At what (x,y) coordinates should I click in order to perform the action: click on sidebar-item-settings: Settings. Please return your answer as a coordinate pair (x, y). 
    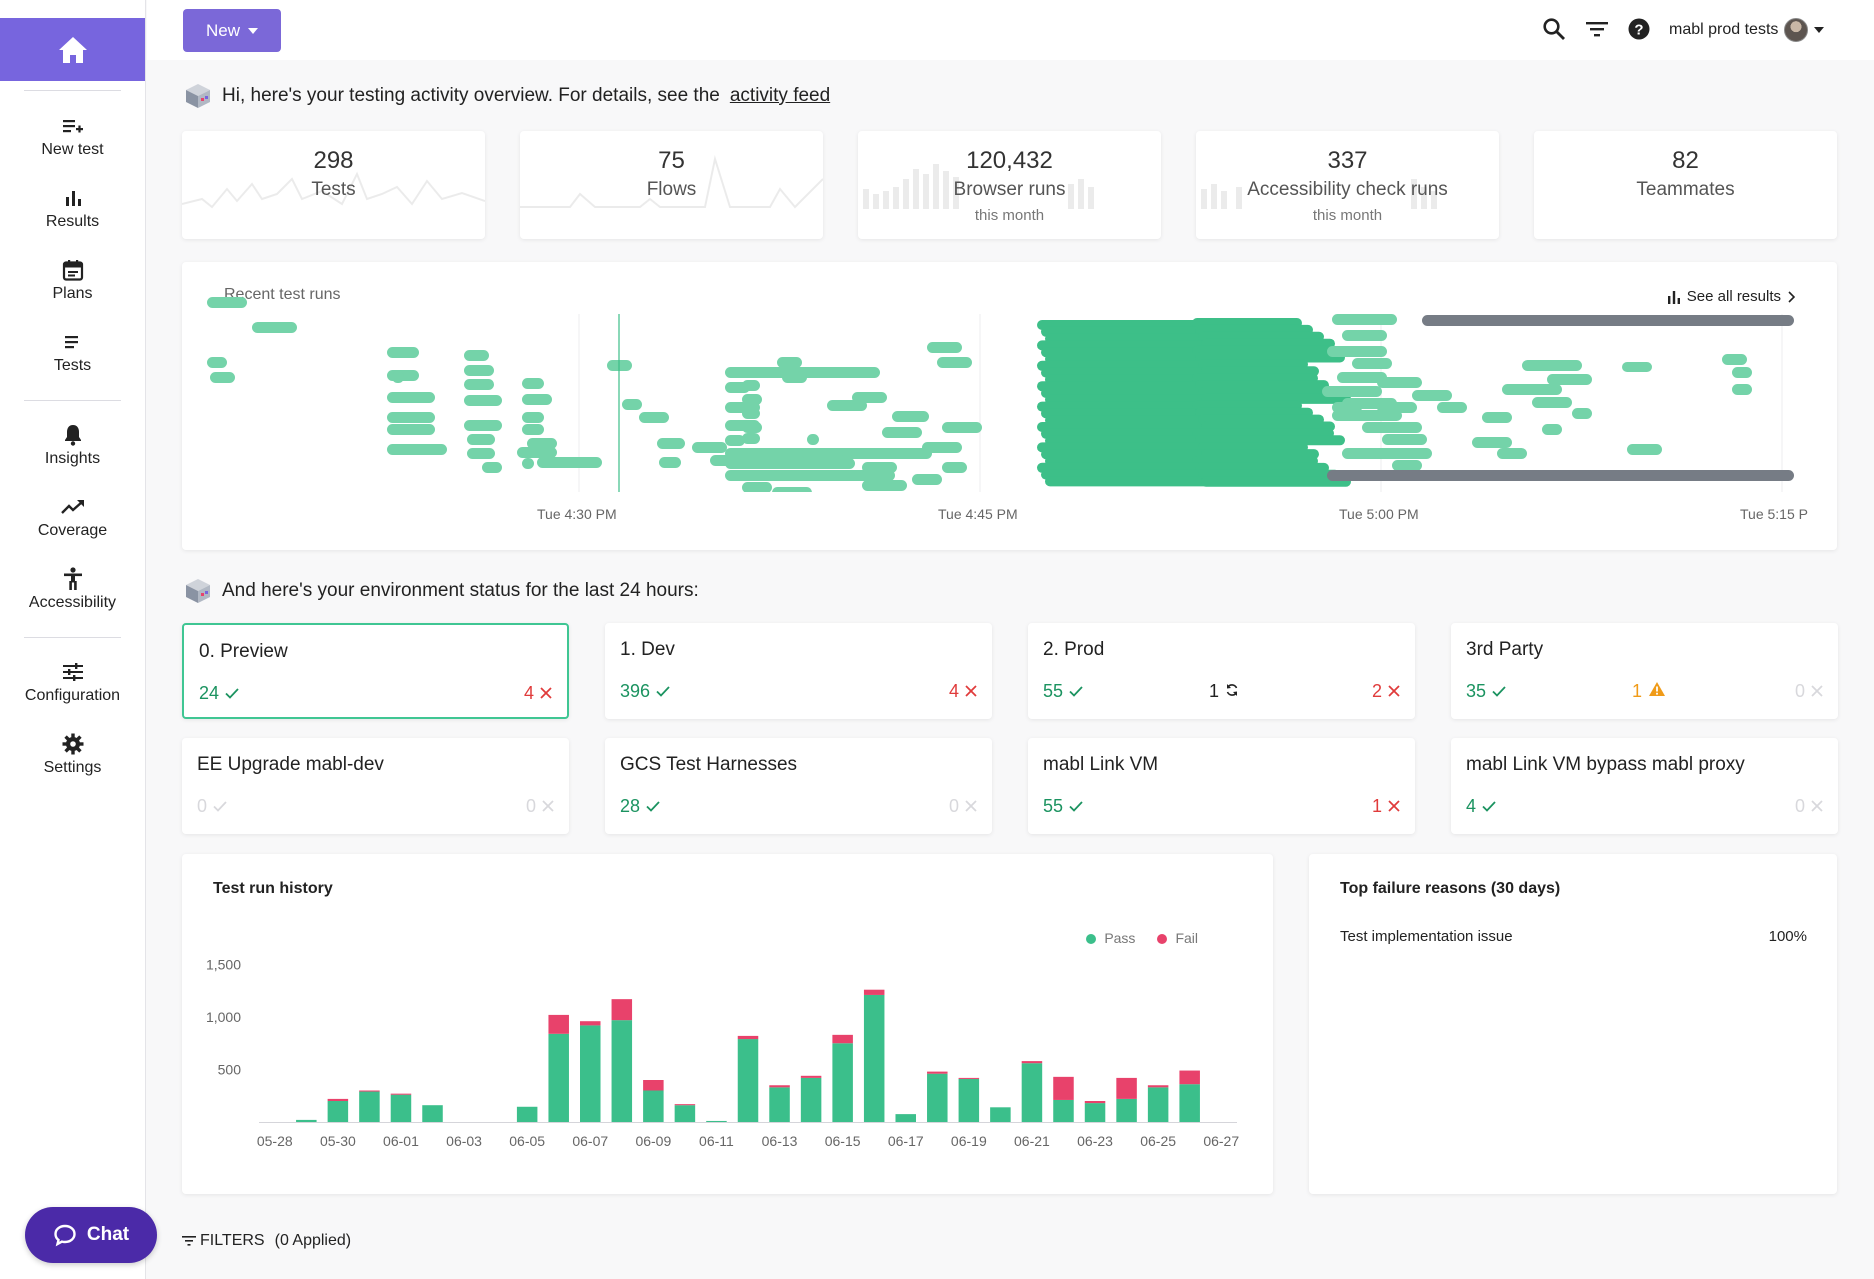
    Looking at the image, I should click on (72, 754).